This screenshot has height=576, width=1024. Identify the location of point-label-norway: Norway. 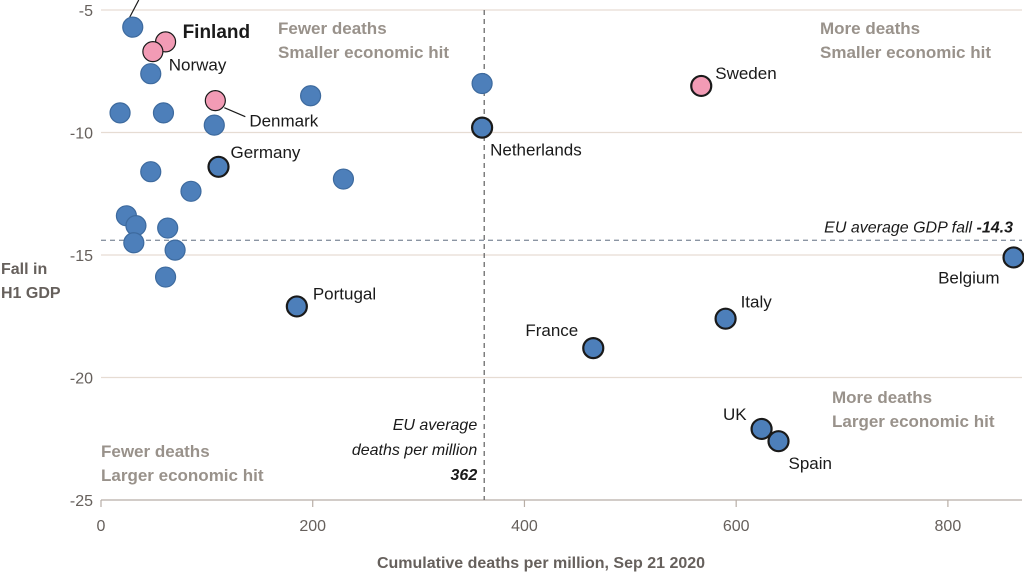
(198, 65).